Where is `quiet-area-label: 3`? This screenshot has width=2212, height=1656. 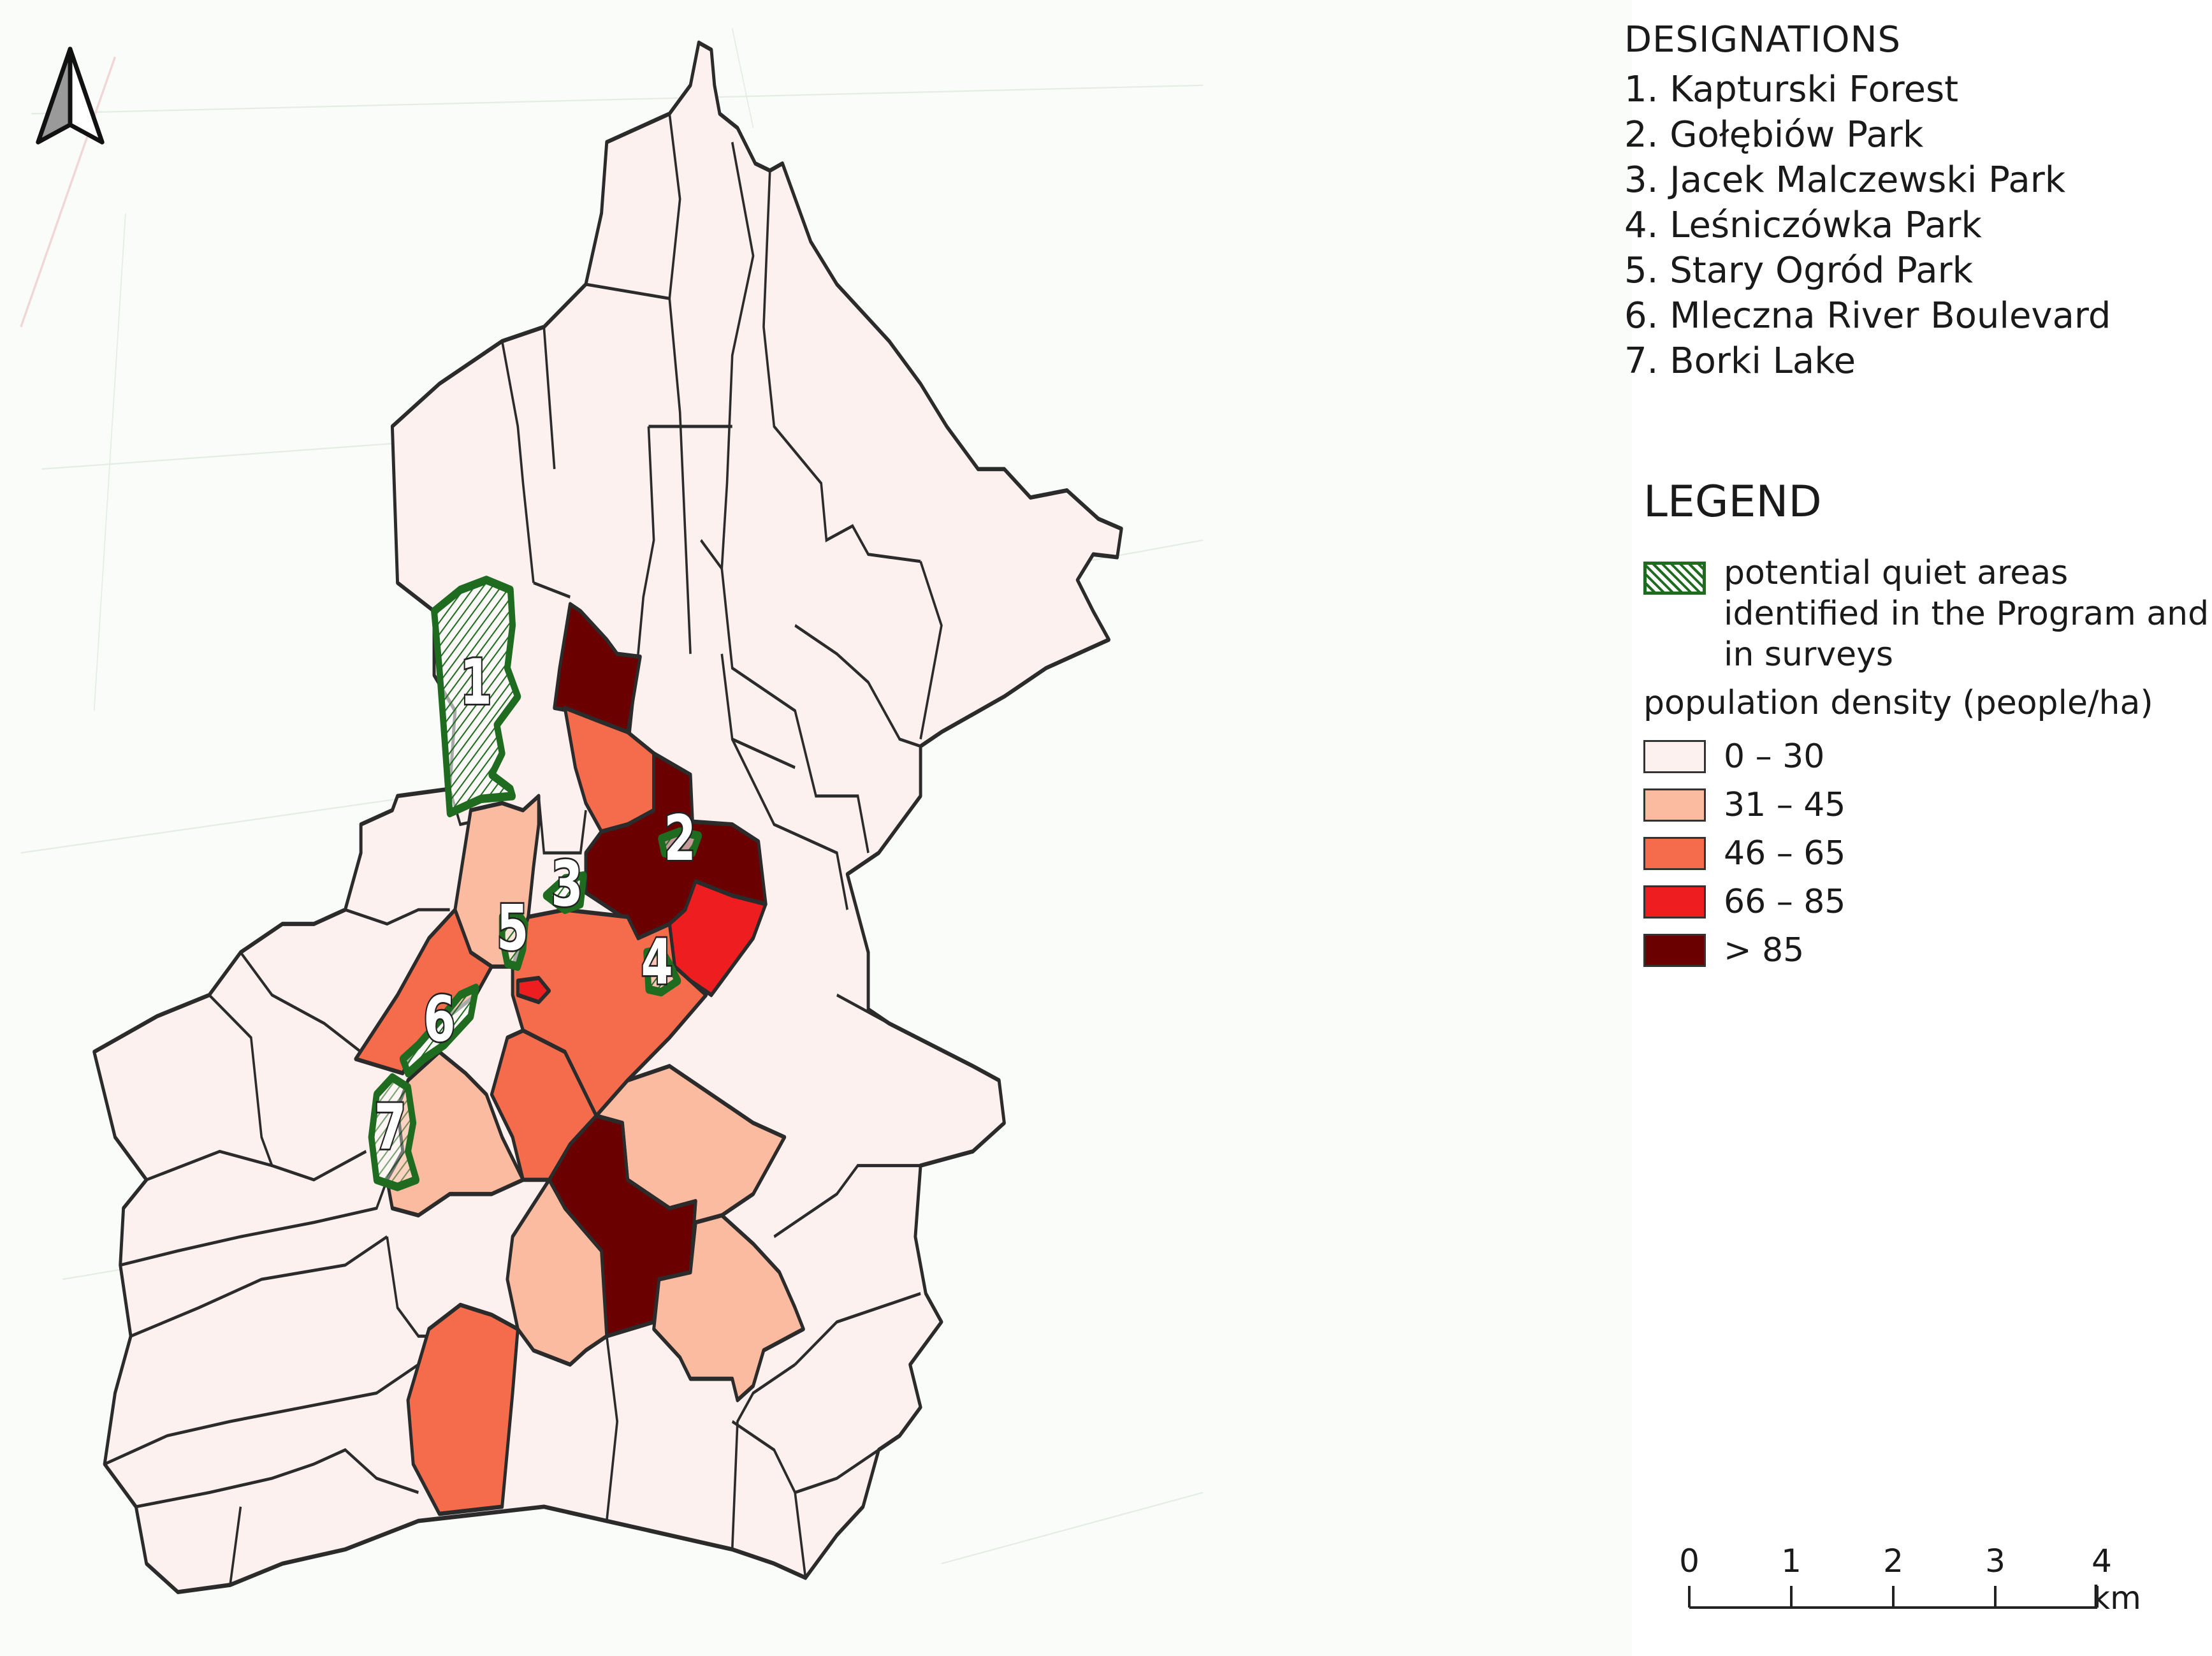 quiet-area-label: 3 is located at coordinates (567, 884).